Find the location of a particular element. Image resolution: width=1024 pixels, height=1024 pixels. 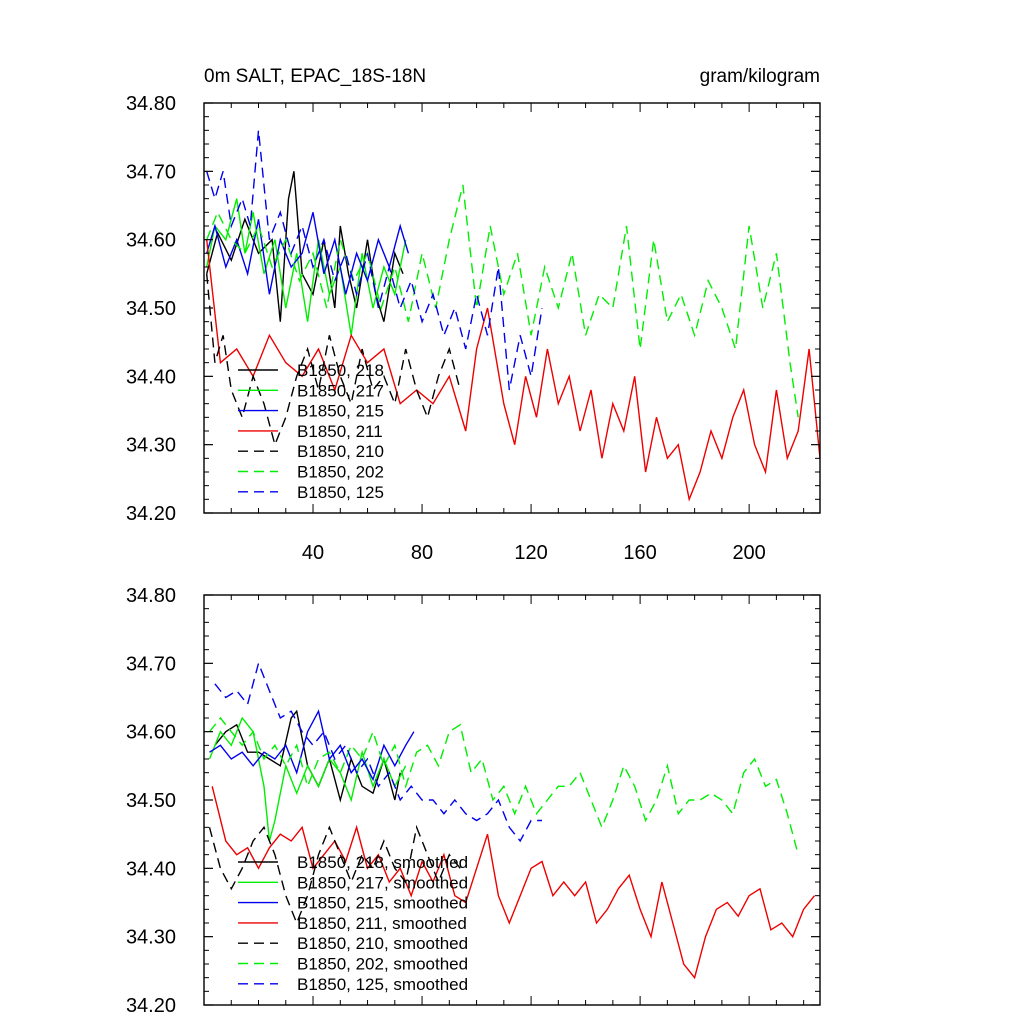

x-tick-label: 160 is located at coordinates (639, 553).